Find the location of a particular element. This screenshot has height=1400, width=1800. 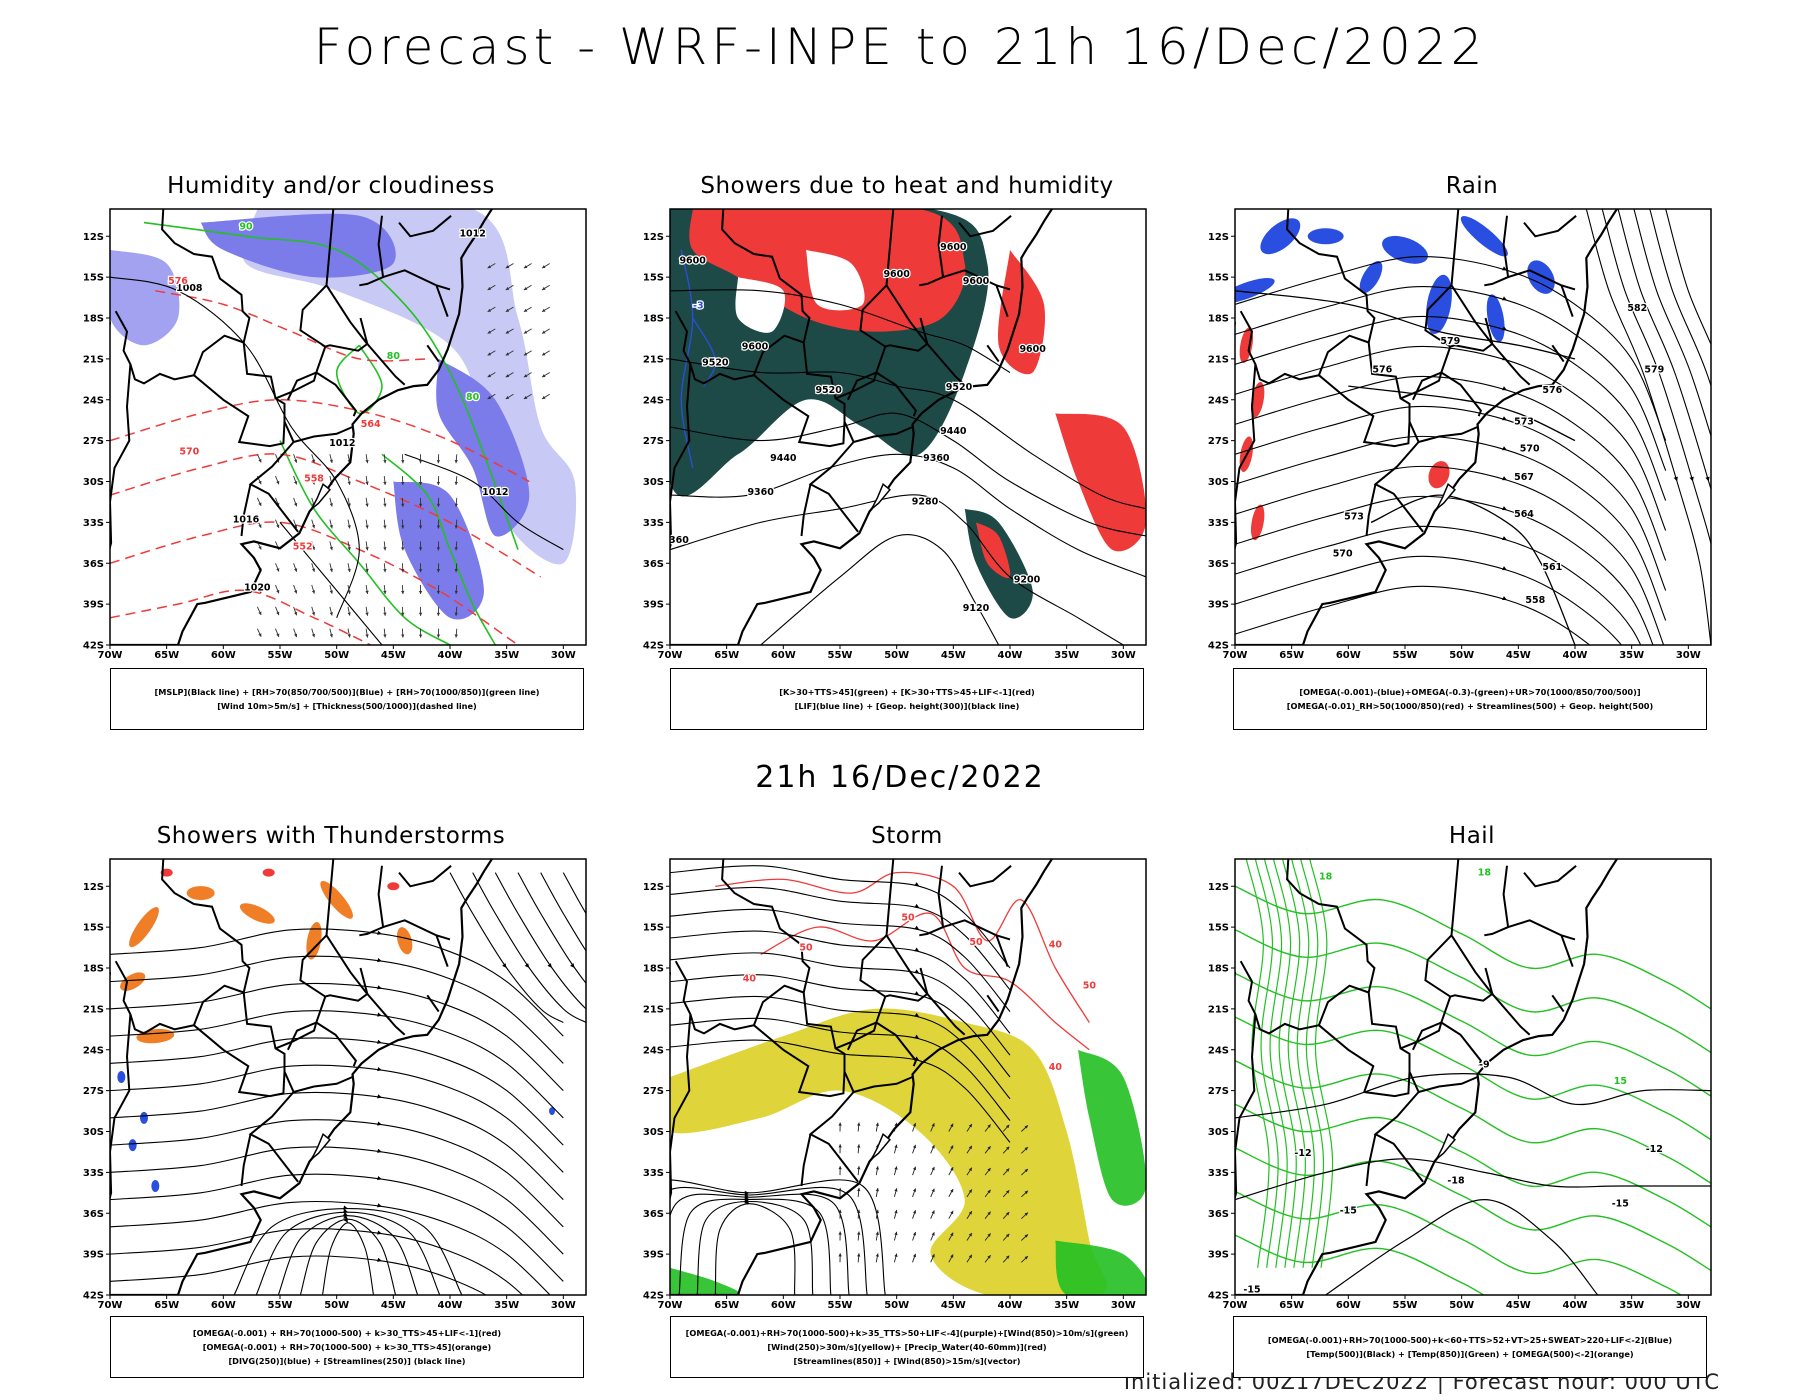

orange-storm-area is located at coordinates (314, 940).